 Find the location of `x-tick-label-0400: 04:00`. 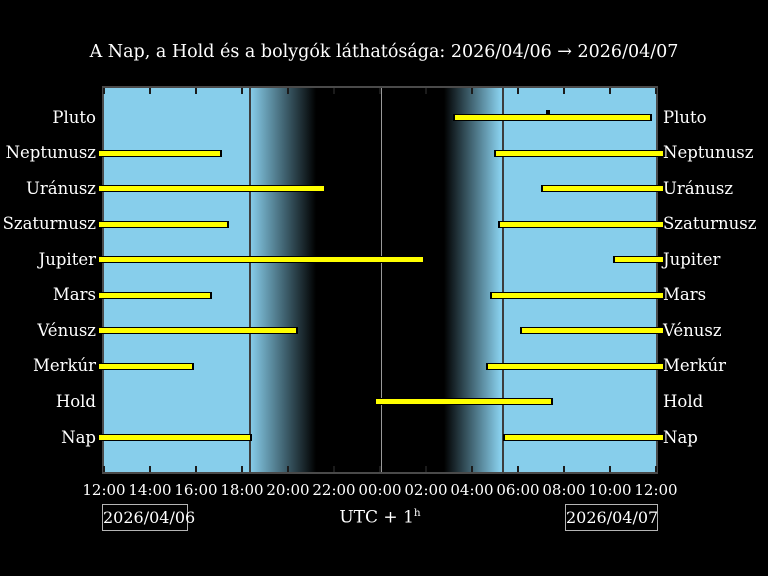

x-tick-label-0400: 04:00 is located at coordinates (472, 490).